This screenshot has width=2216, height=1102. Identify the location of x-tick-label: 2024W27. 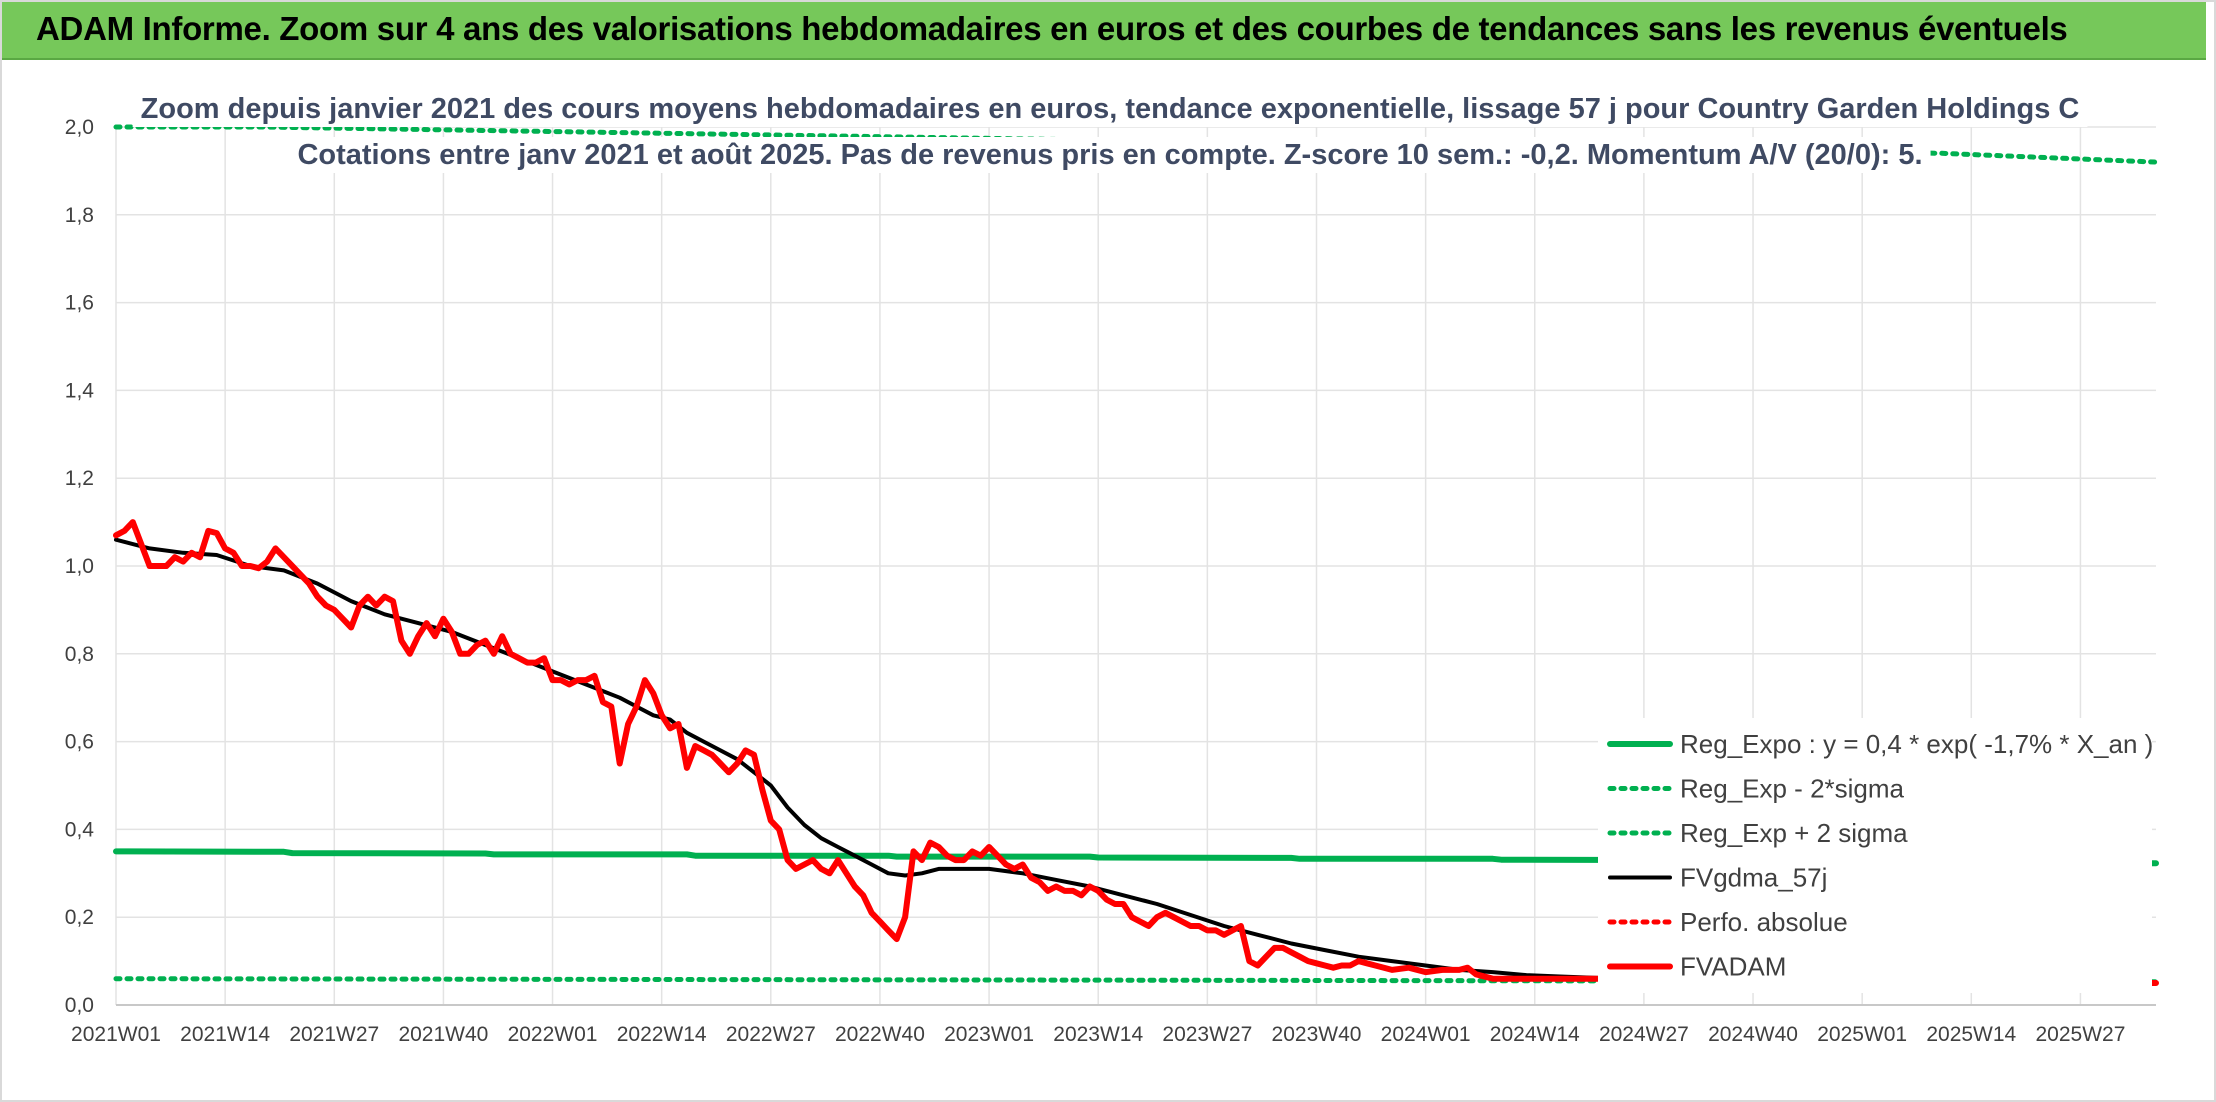
(1644, 1034).